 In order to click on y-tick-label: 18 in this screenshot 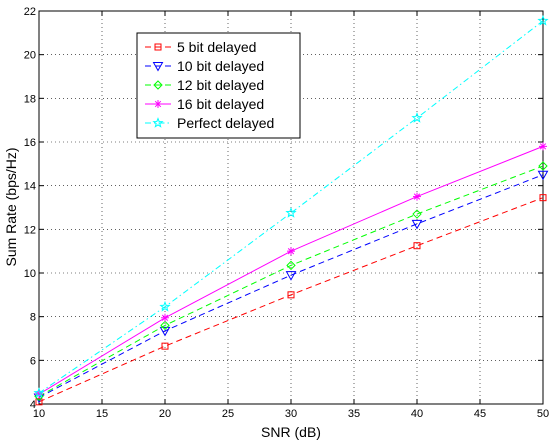, I will do `click(30, 99)`.